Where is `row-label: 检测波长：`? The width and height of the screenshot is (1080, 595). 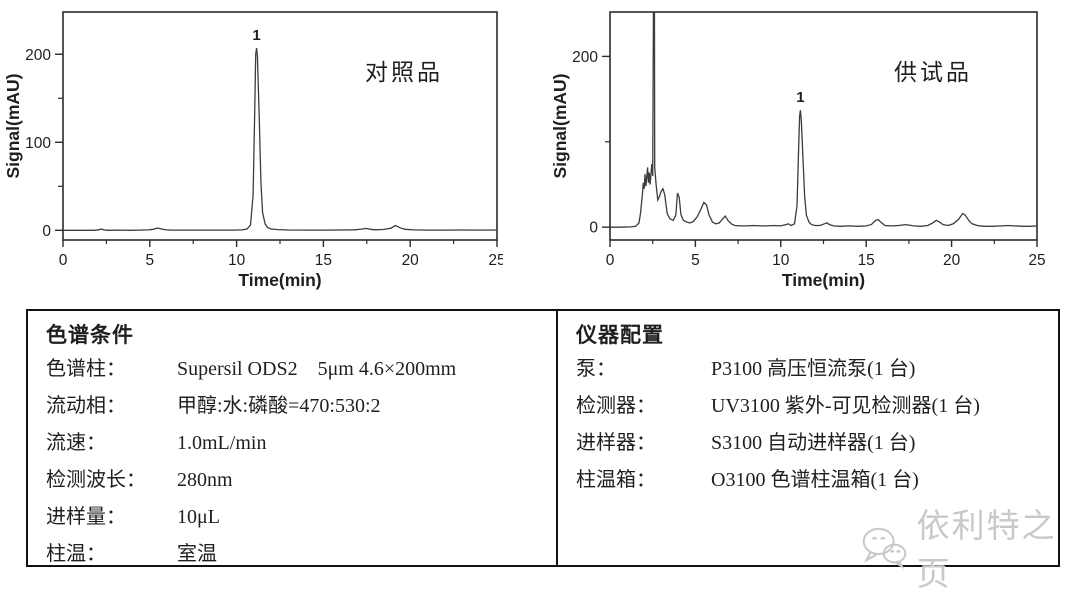
row-label: 检测波长： is located at coordinates (96, 480).